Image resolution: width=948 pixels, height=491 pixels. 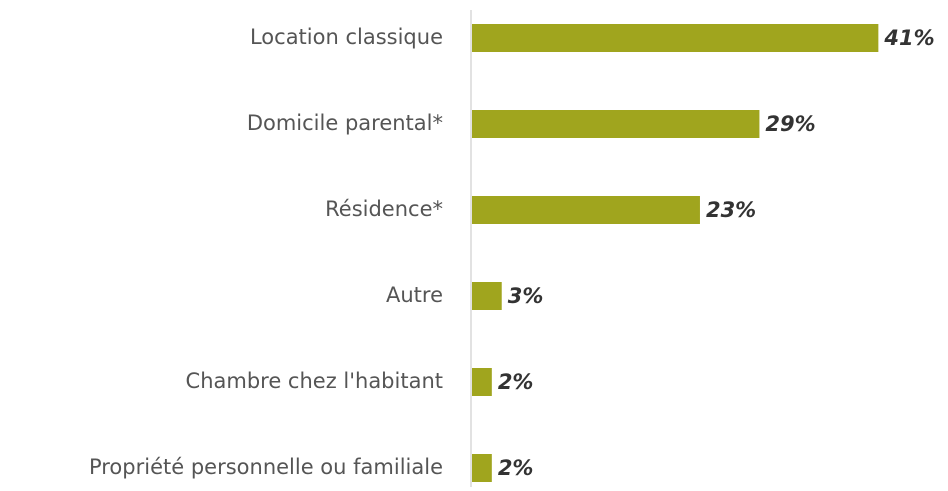 What do you see at coordinates (345, 123) in the screenshot?
I see `category-label: Domicile parental*` at bounding box center [345, 123].